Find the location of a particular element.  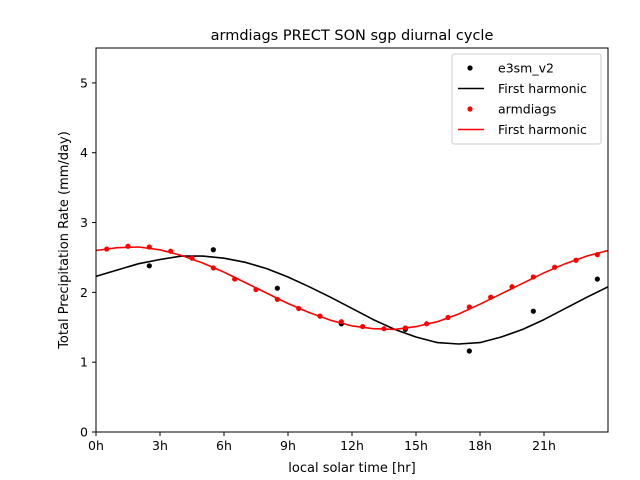

y-axis-label: Total Precipitation Rate (mm/day) is located at coordinates (64, 240).